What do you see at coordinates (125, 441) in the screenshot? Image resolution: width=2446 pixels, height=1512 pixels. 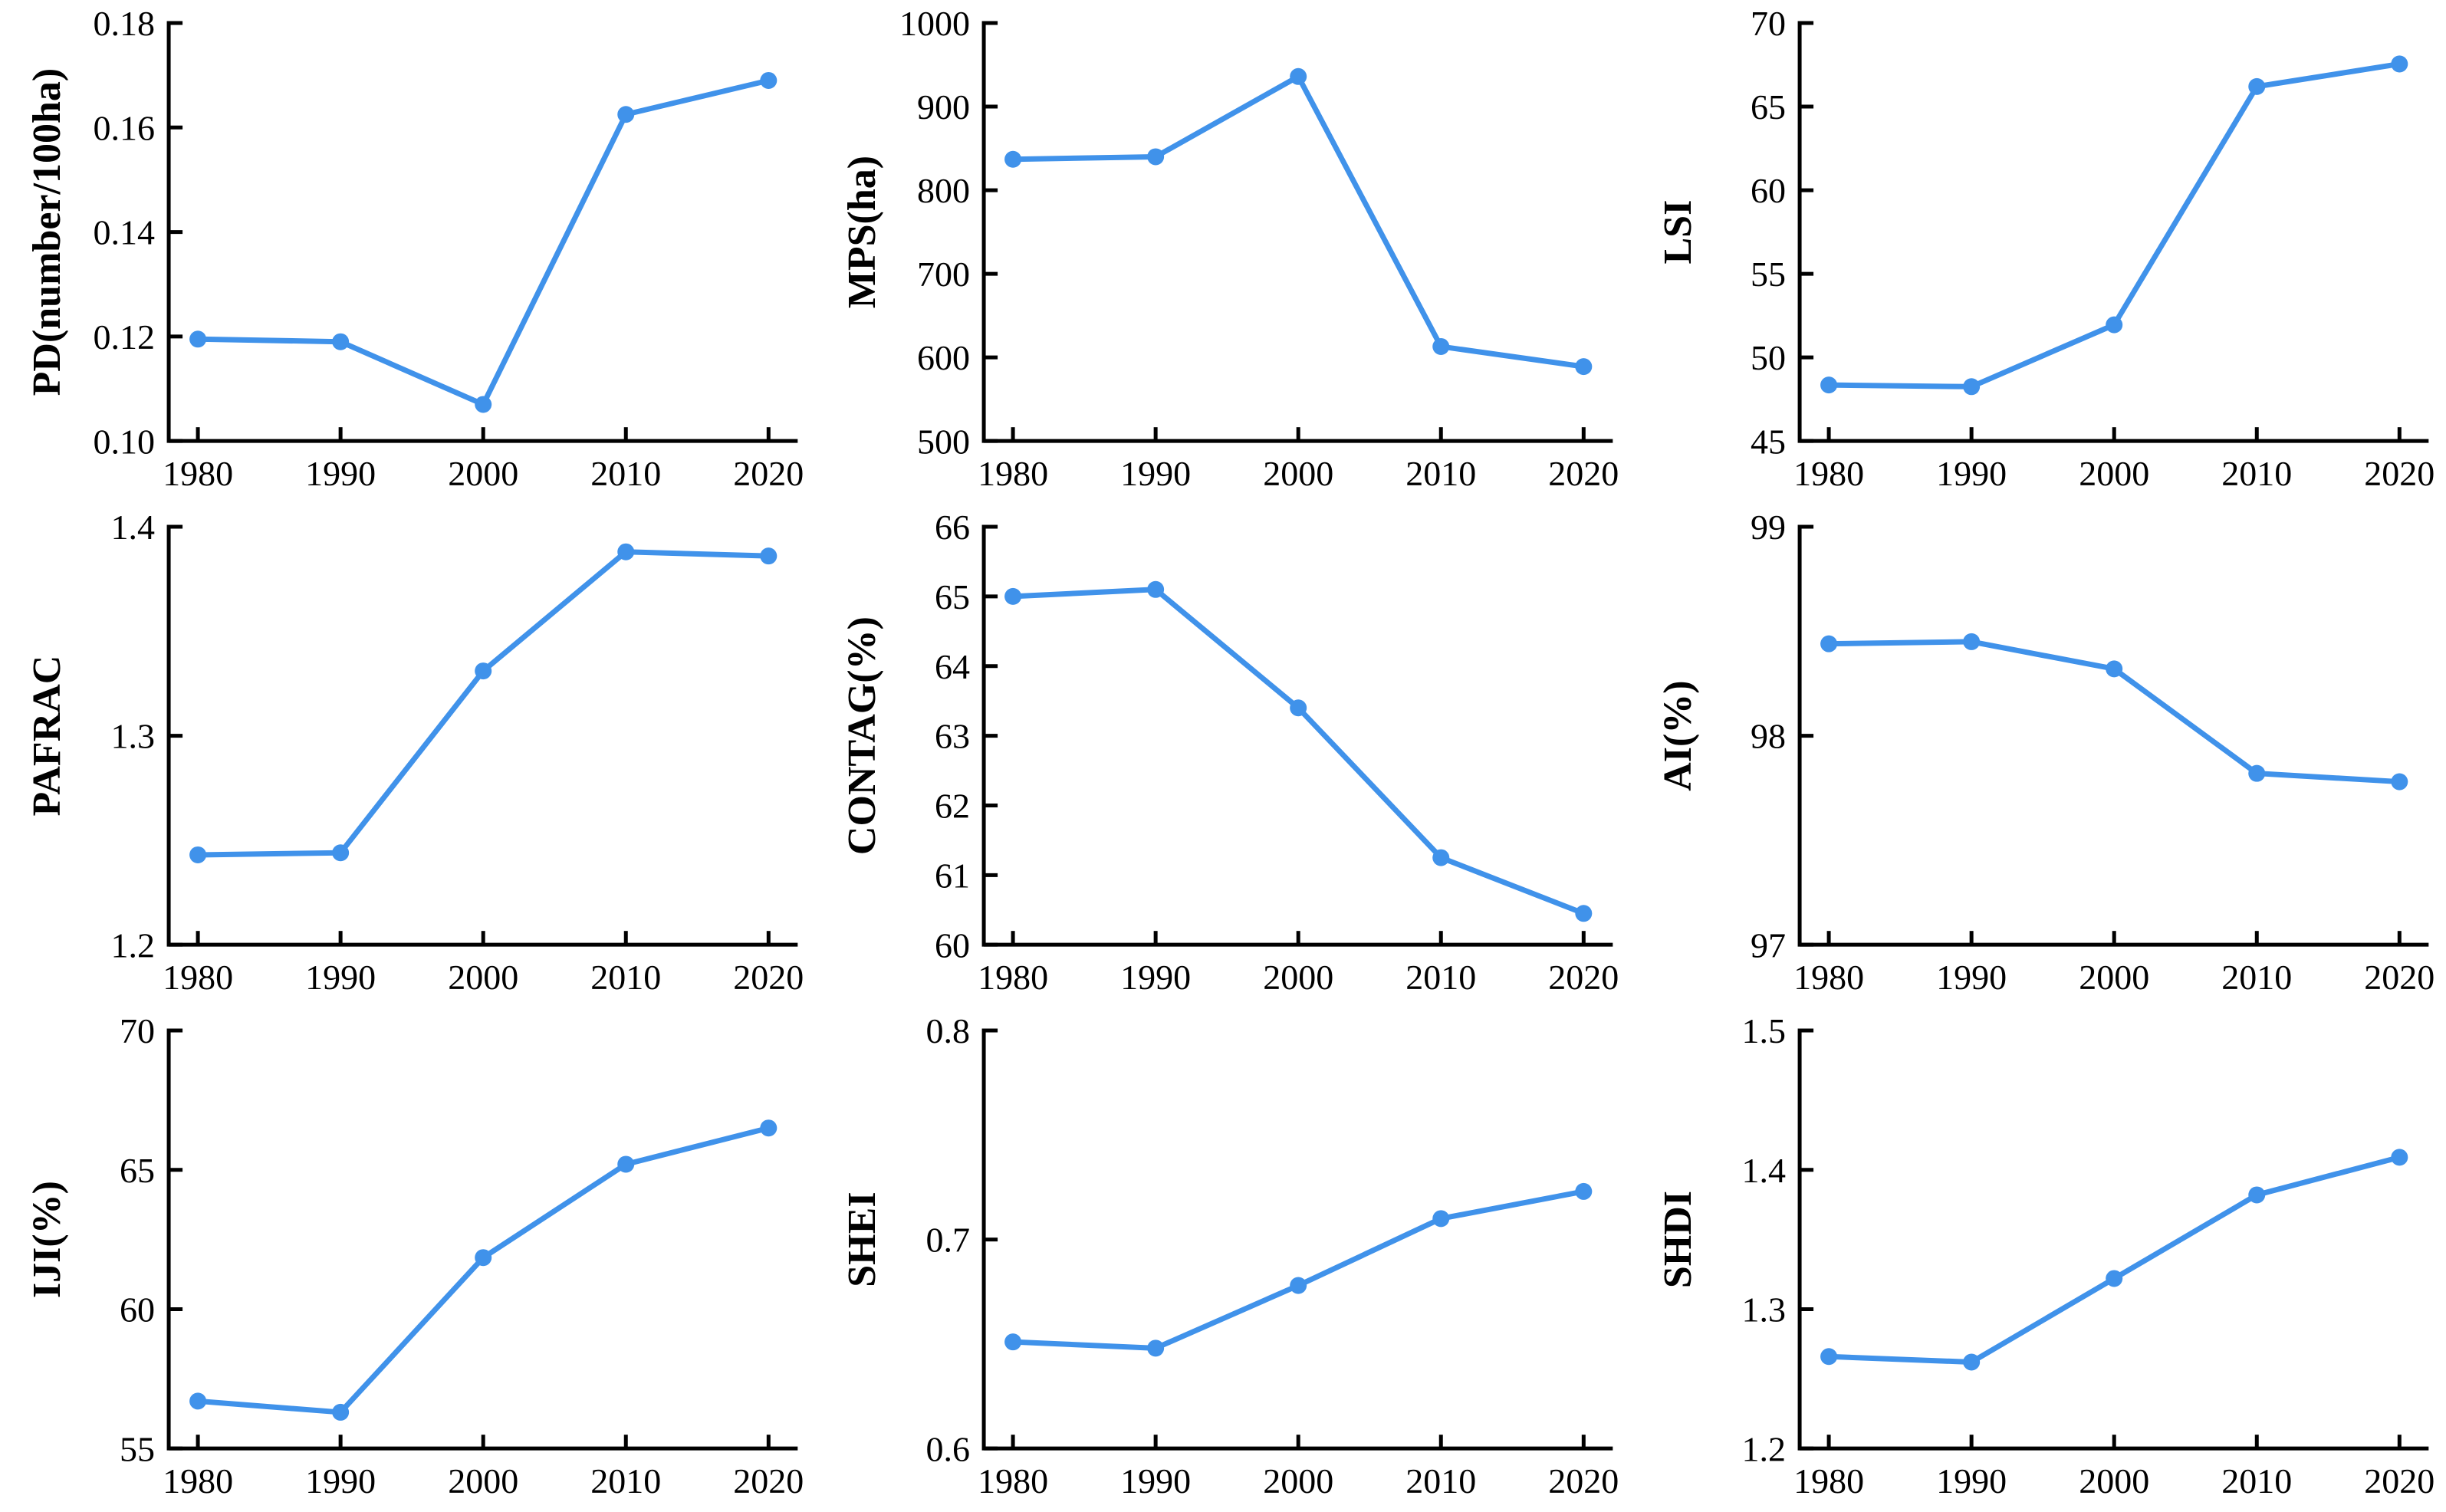 I see `y-tick-label: 0.10` at bounding box center [125, 441].